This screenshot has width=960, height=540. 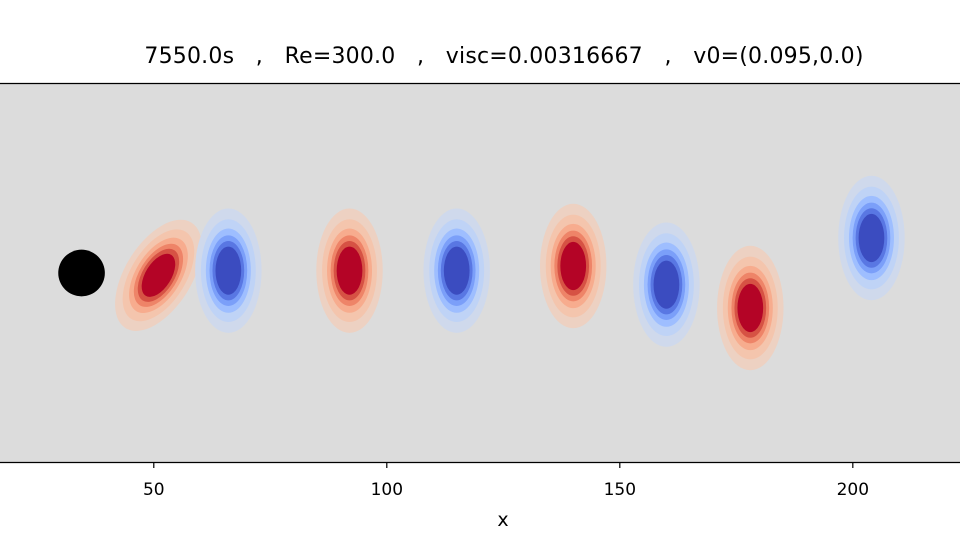 What do you see at coordinates (502, 520) in the screenshot?
I see `x-axis-label: x` at bounding box center [502, 520].